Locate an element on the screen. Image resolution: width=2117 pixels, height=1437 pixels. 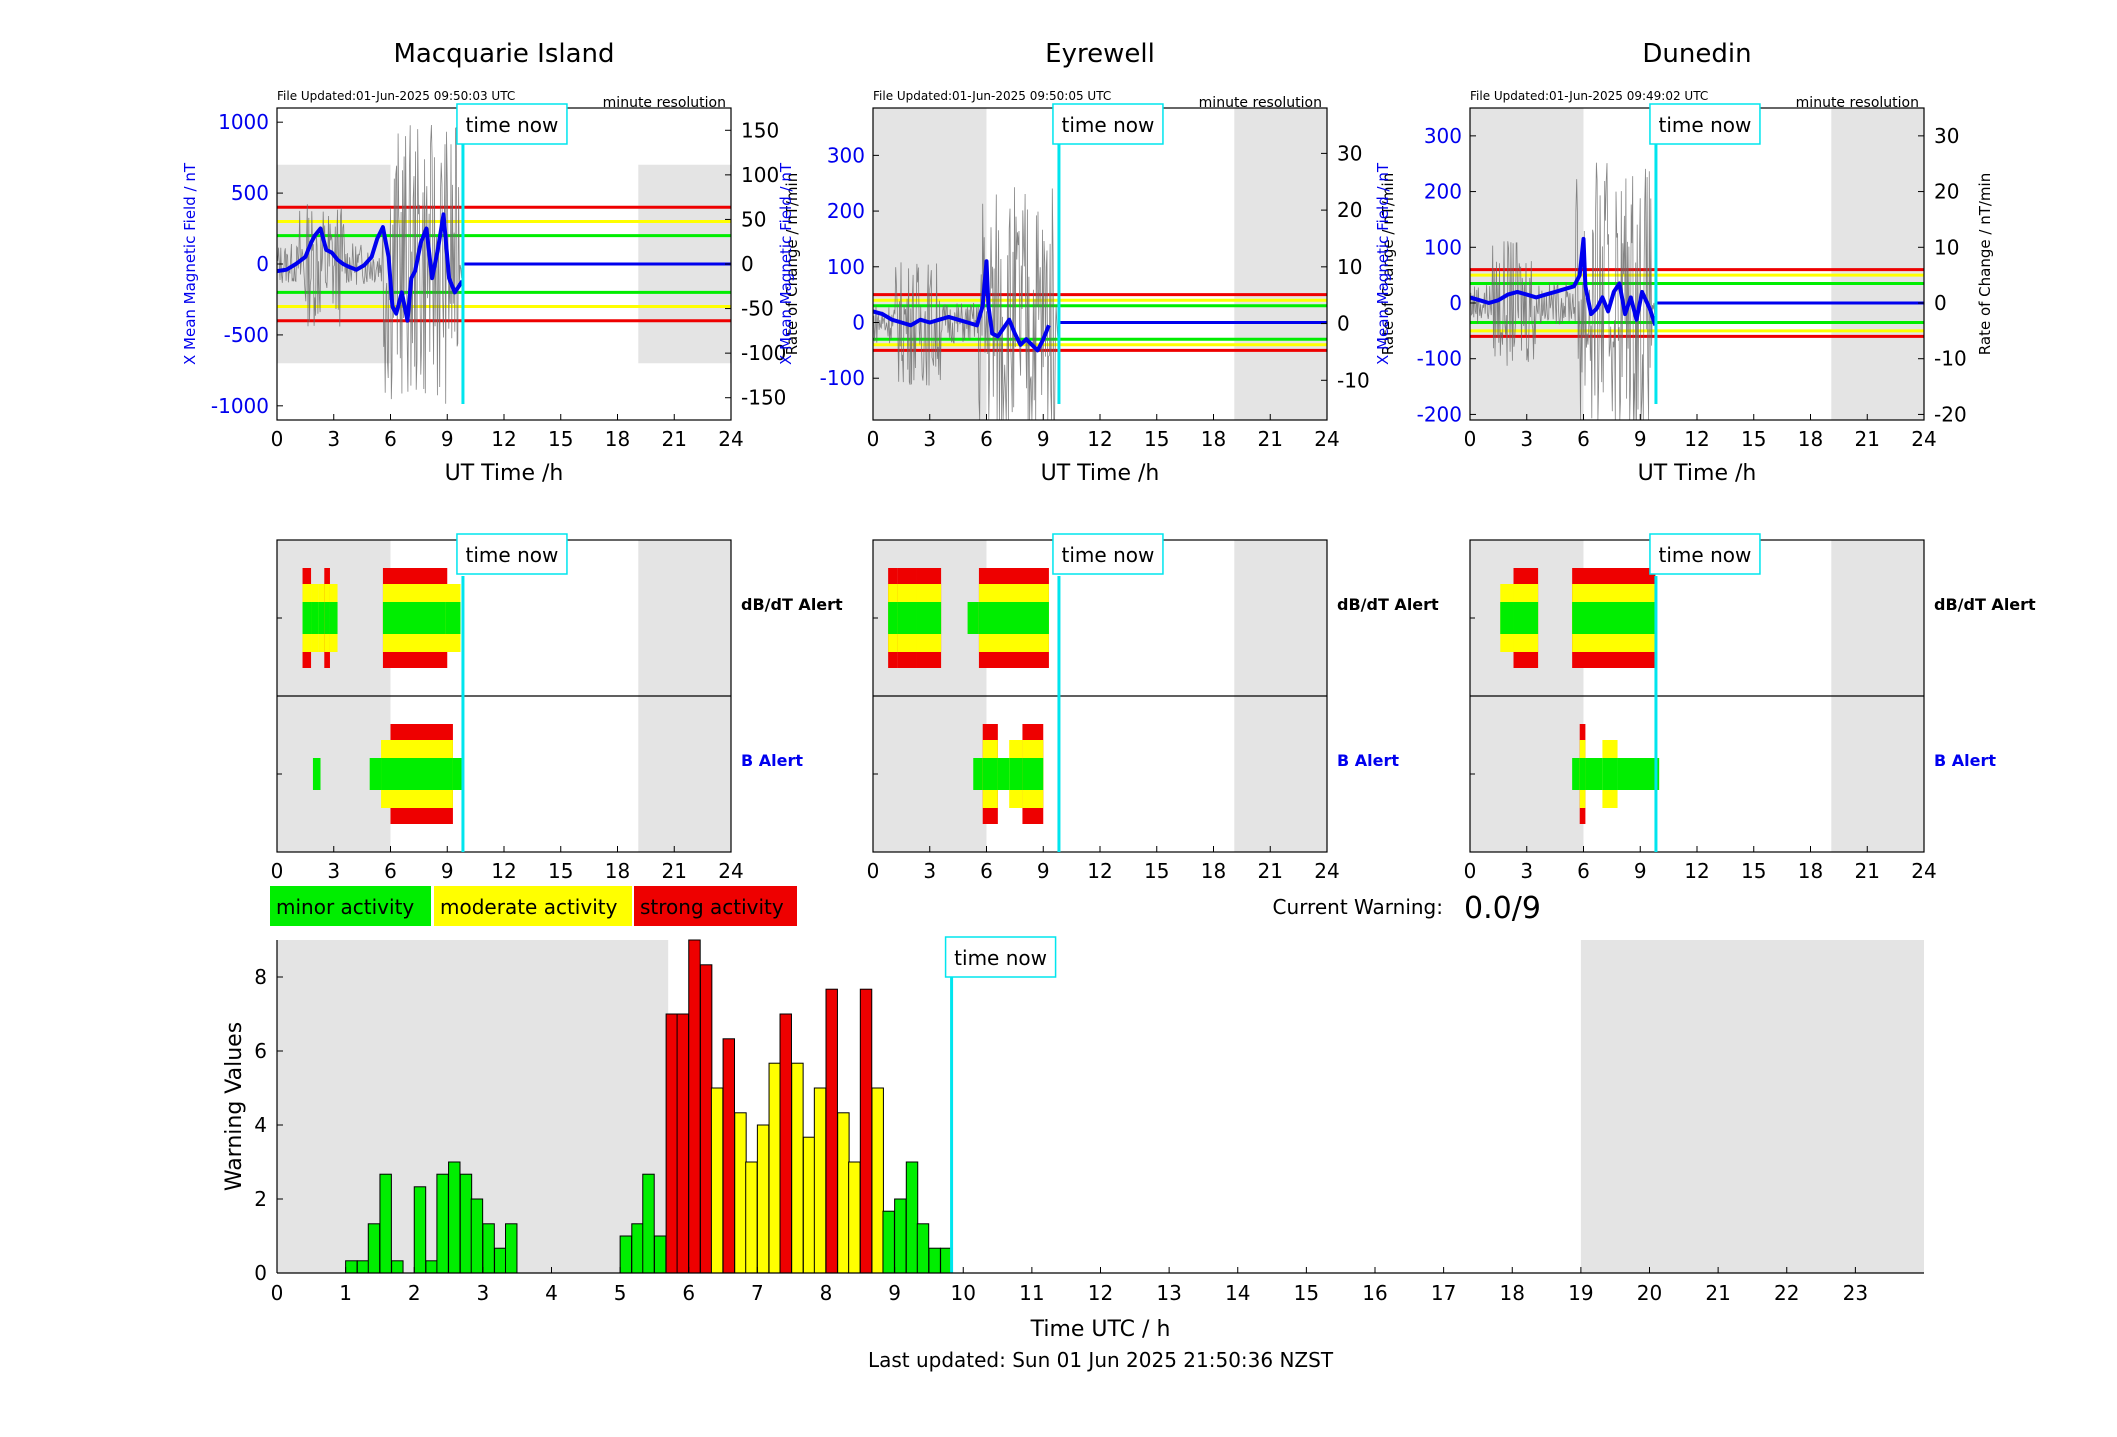
left-tick-label: 200 is located at coordinates (846, 211).